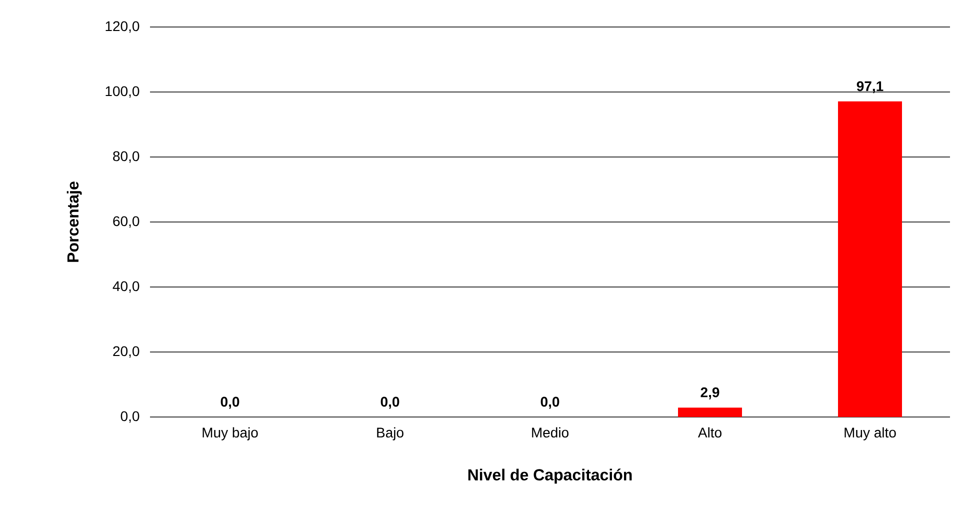  Describe the element at coordinates (74, 222) in the screenshot. I see `y-axis-title: Porcentaje` at that location.